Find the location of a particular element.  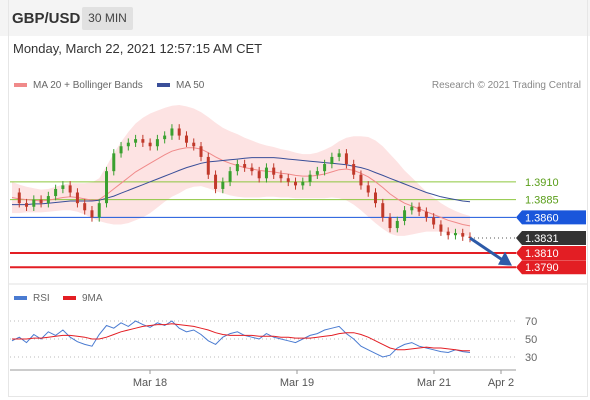

timeframe-button: 30 MIN is located at coordinates (107, 18).